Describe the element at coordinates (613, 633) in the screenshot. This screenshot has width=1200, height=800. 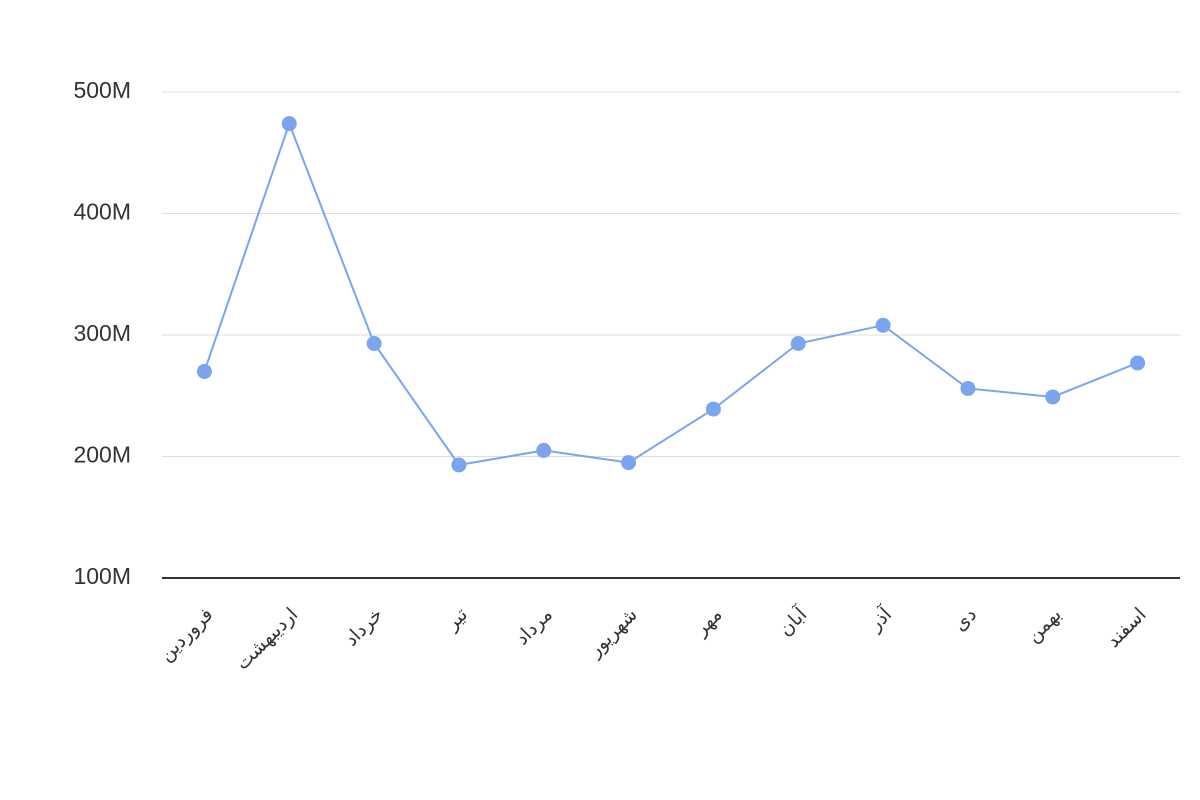
I see `x-tick-label: شهریور` at that location.